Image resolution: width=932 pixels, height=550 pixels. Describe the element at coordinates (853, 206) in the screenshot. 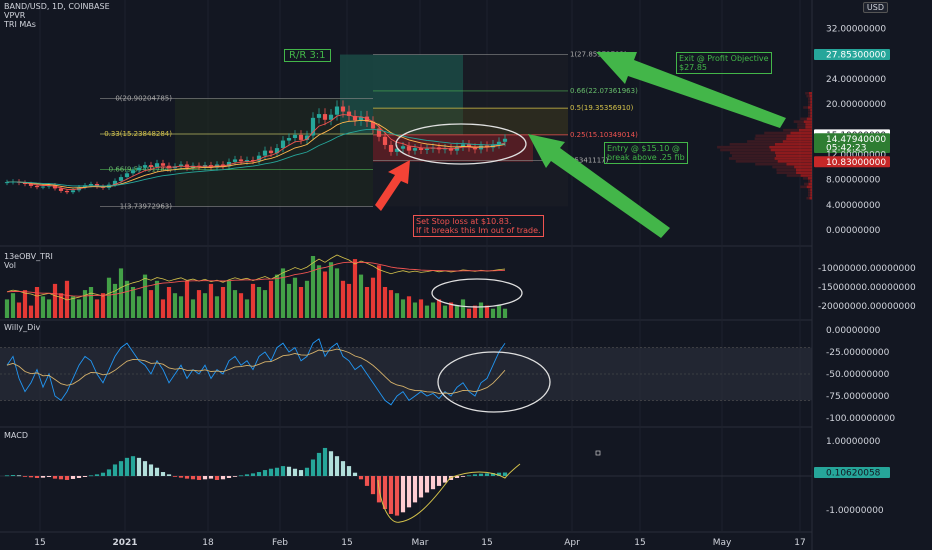

I see `price-tick-label: 4.00000000` at that location.